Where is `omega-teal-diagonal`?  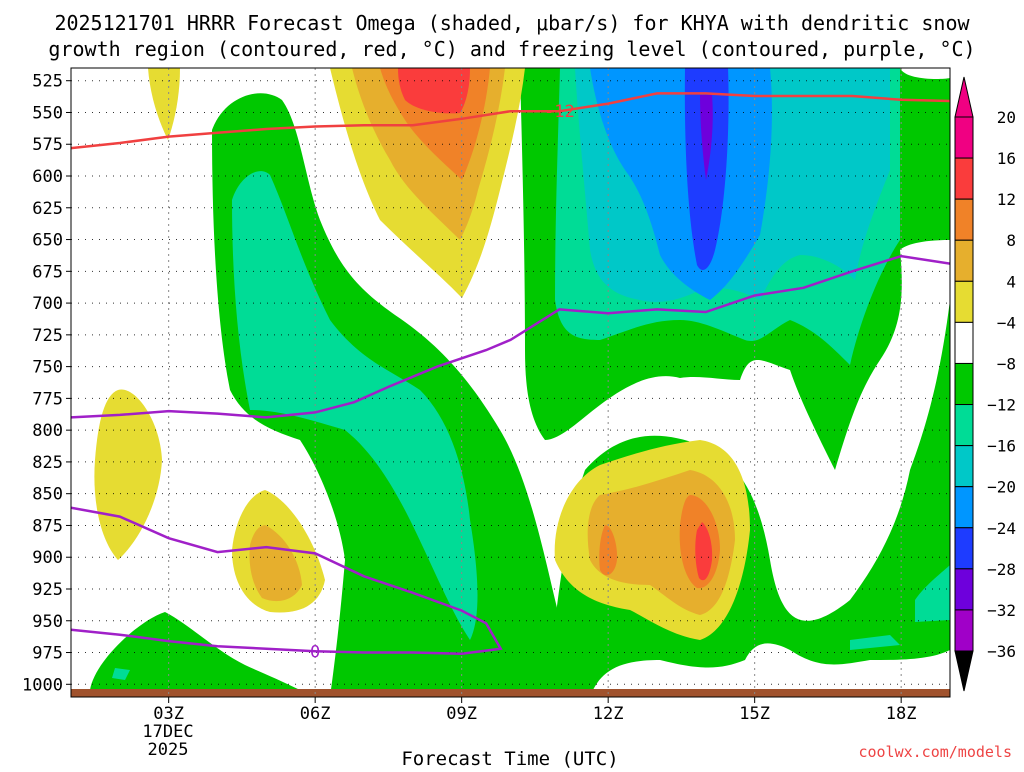 omega-teal-diagonal is located at coordinates (355, 405).